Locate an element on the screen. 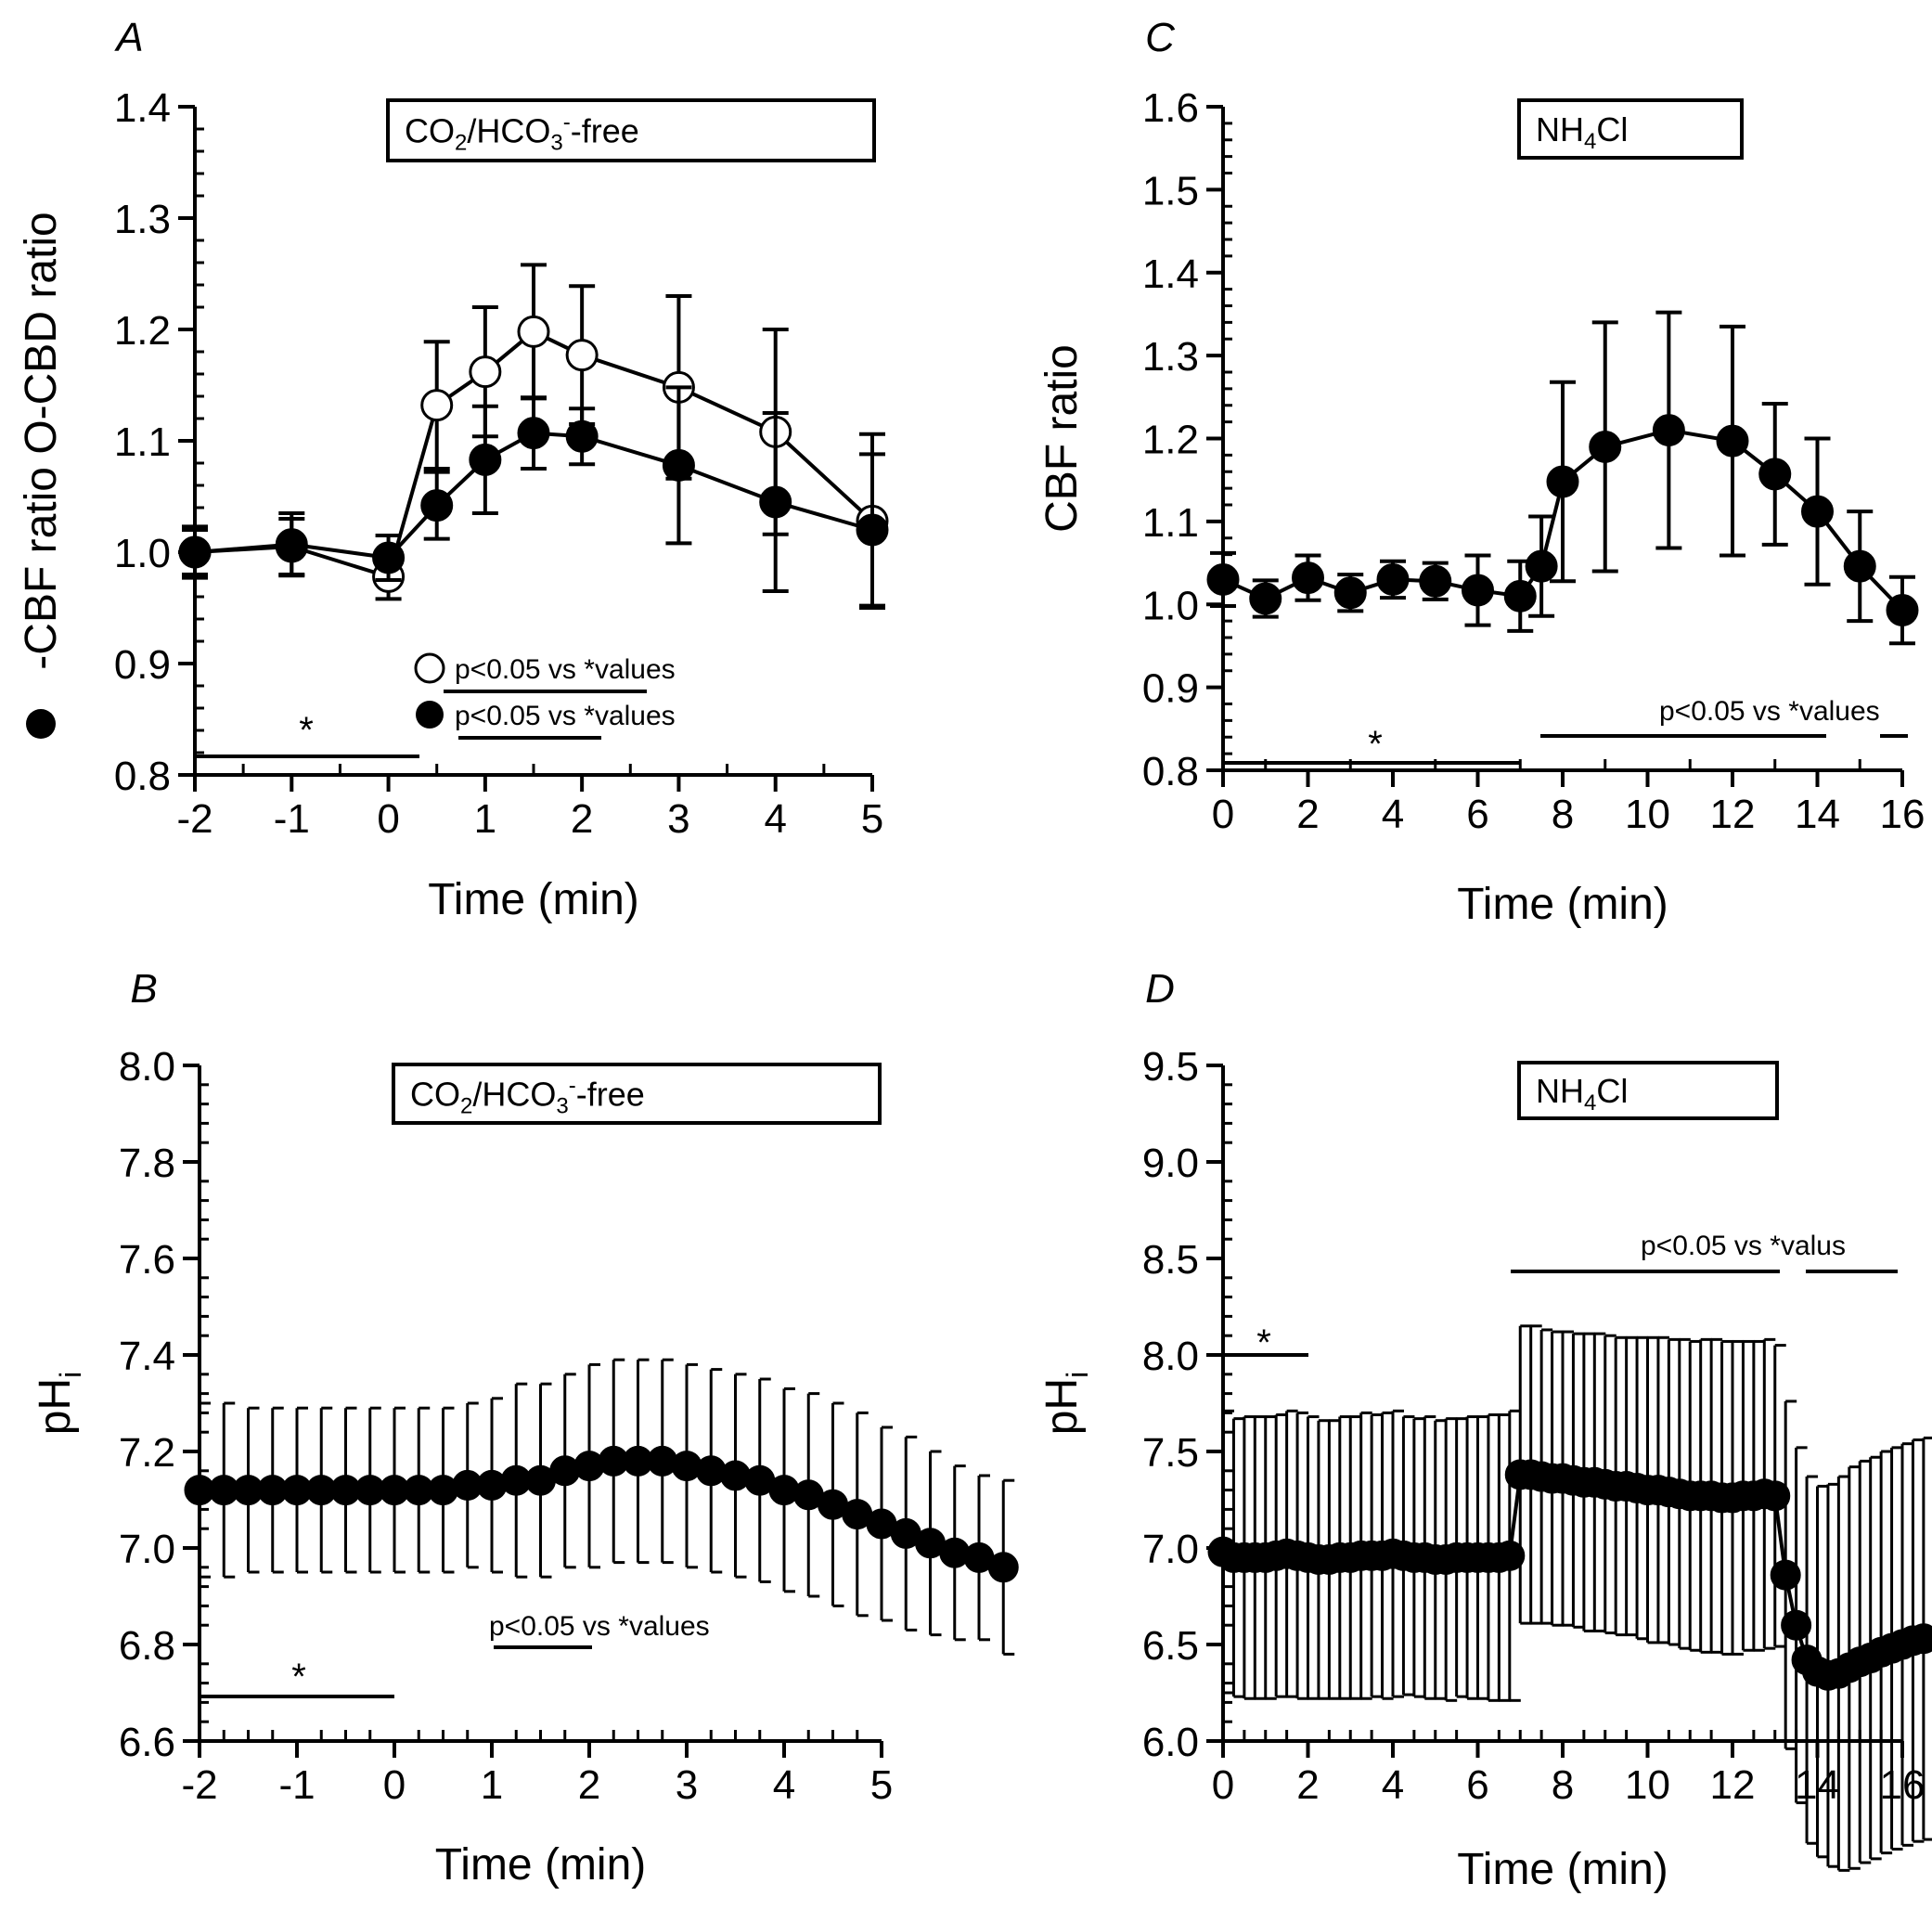 This screenshot has height=1909, width=1932. y-tick-label: 1.4 is located at coordinates (142, 108).